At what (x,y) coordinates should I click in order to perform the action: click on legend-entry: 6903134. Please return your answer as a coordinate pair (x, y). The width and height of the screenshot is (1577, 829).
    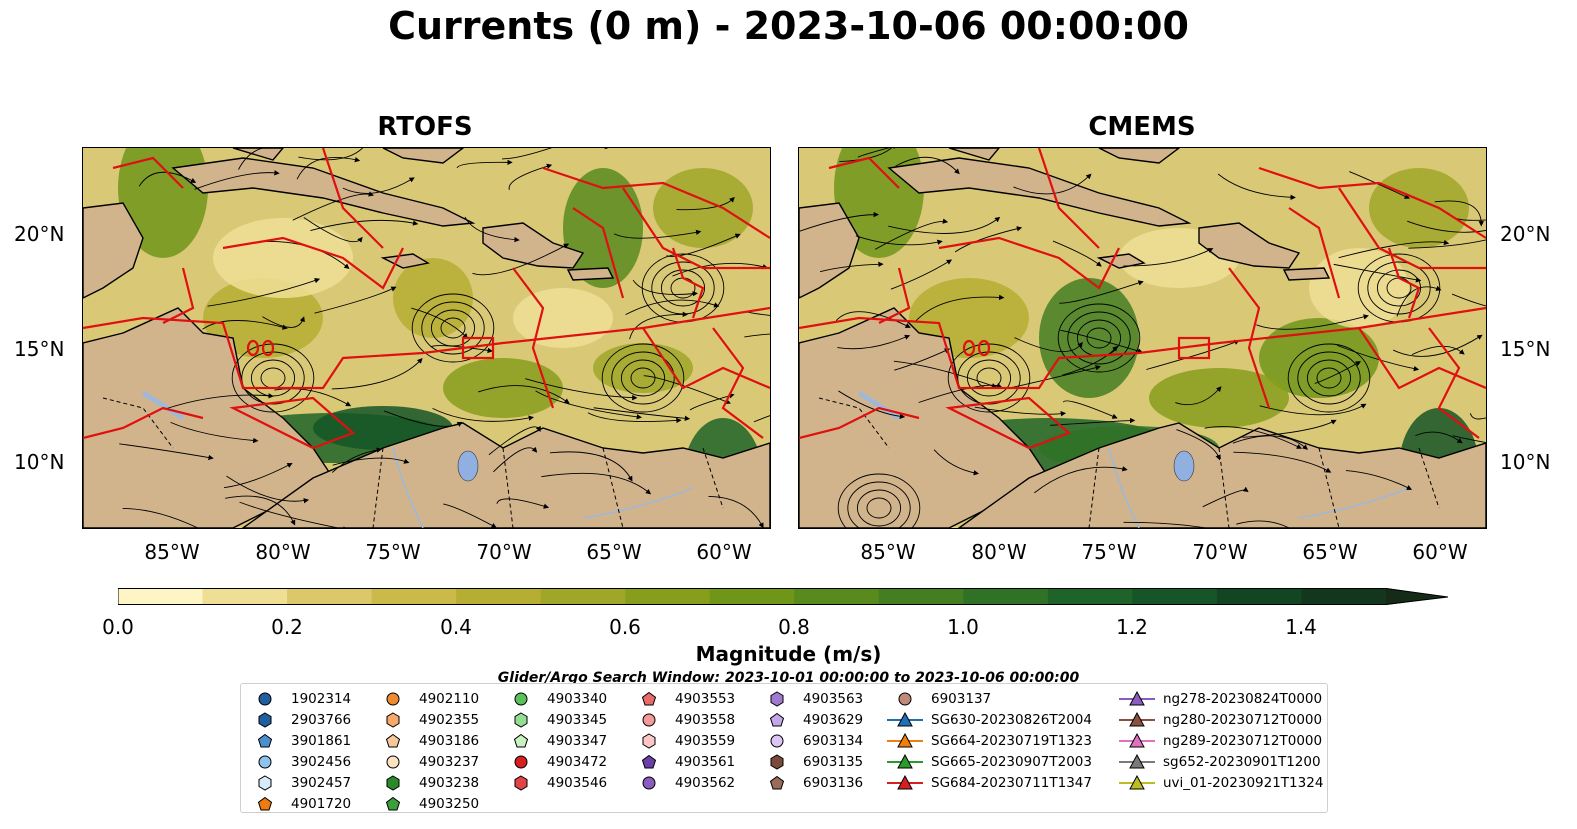
    Looking at the image, I should click on (811, 740).